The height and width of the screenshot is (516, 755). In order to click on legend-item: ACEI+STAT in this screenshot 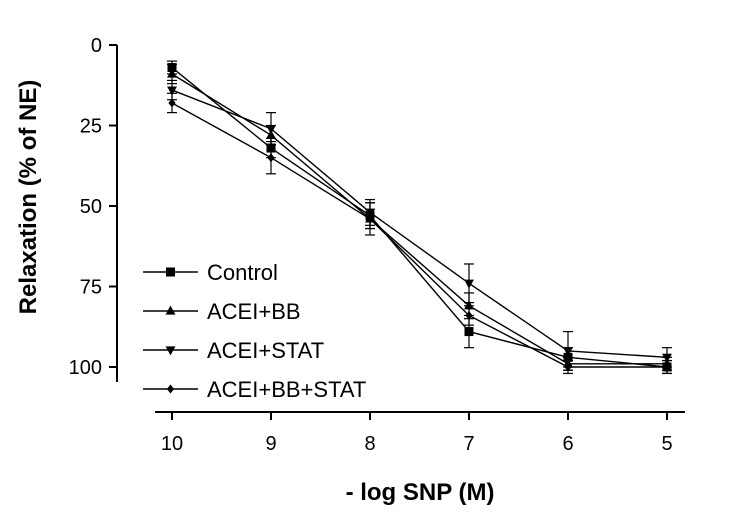, I will do `click(233, 350)`.